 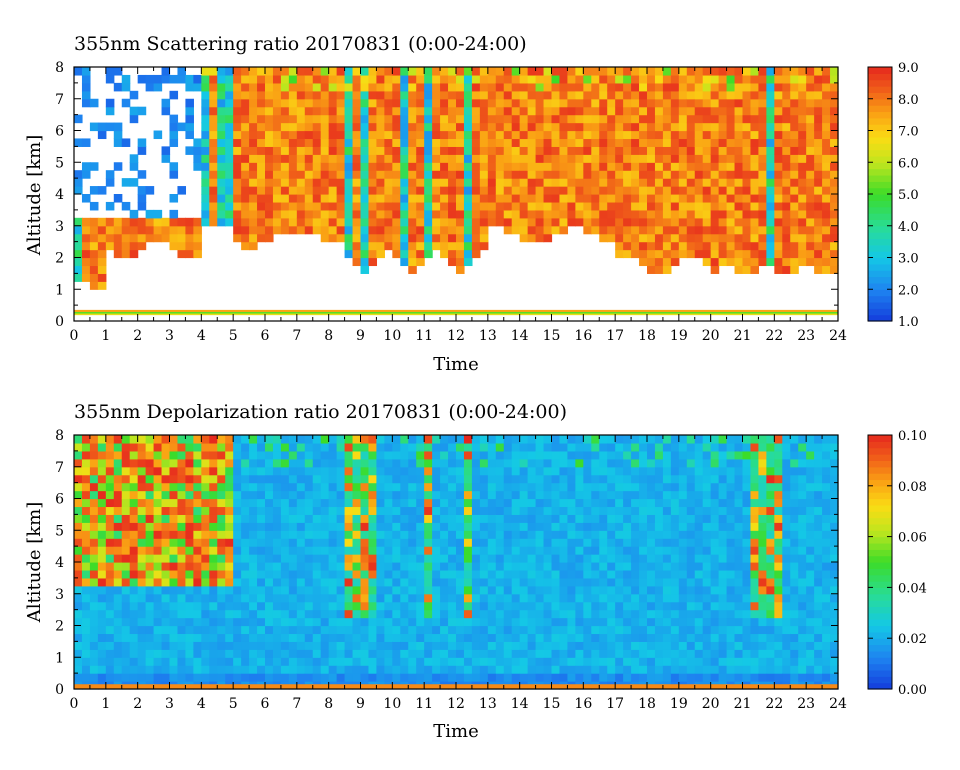 I want to click on colorbar-segment, so click(x=880, y=312).